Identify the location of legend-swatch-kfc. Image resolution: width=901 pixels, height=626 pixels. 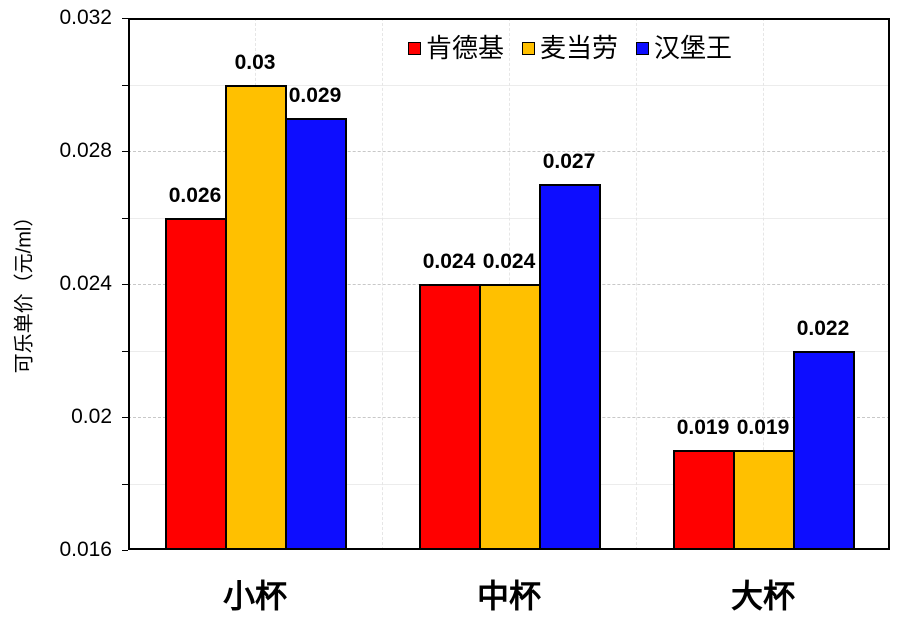
(414, 48).